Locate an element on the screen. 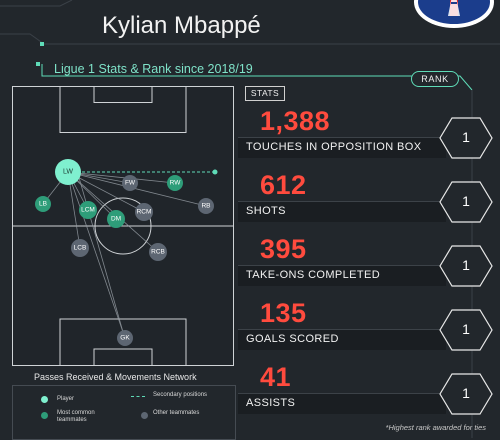  legend-common: Most common teammates is located at coordinates (76, 416).